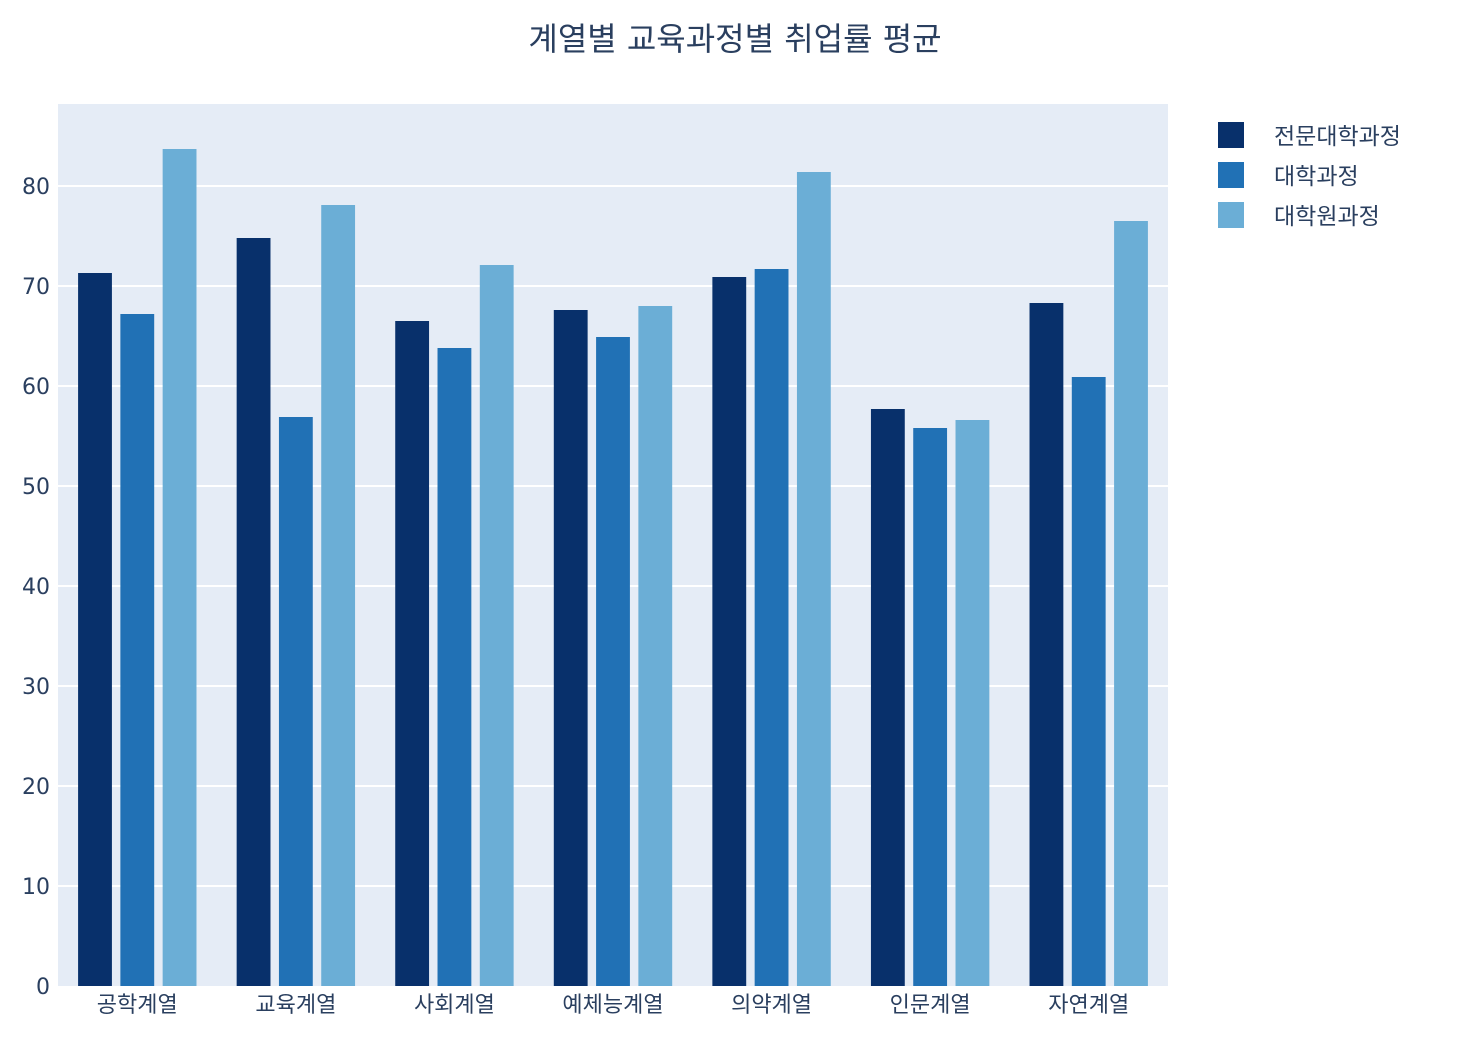  What do you see at coordinates (295, 1005) in the screenshot?
I see `x-tick-label: 교육계열` at bounding box center [295, 1005].